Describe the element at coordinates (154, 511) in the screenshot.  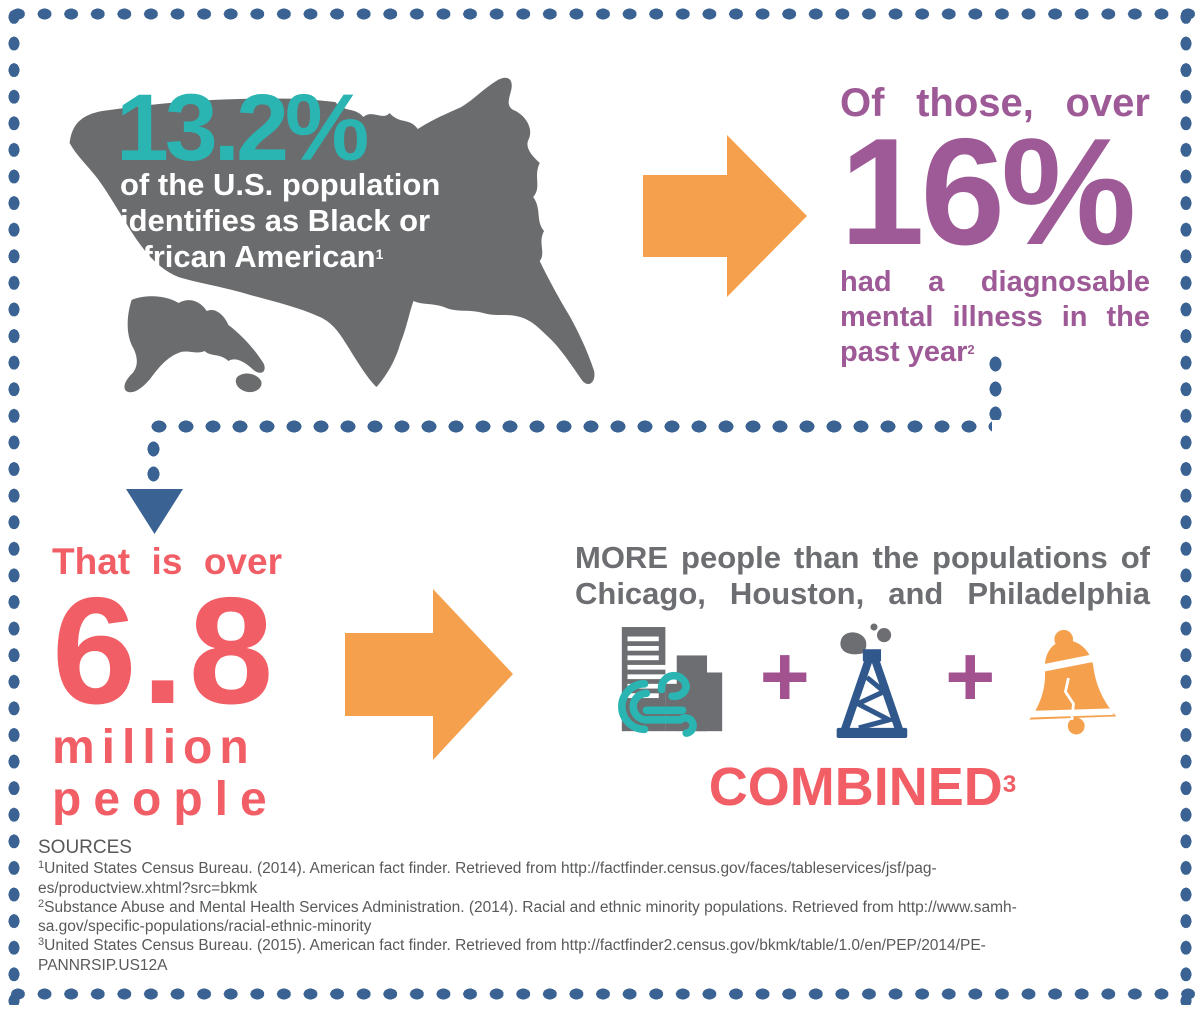
I see `down-arrow-icon` at that location.